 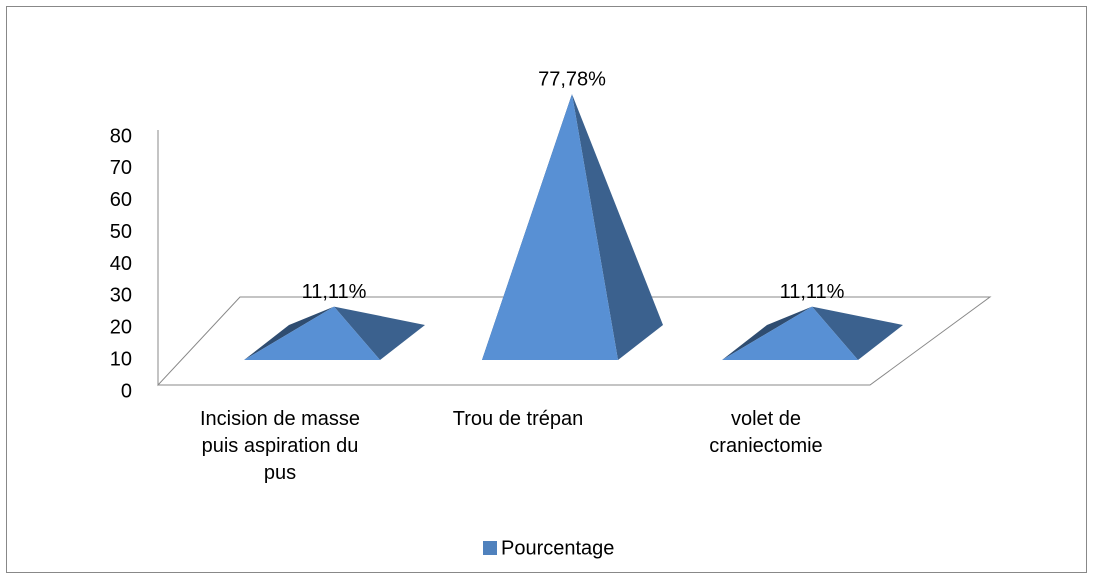 I want to click on y-tick-label: 10, so click(x=121, y=359).